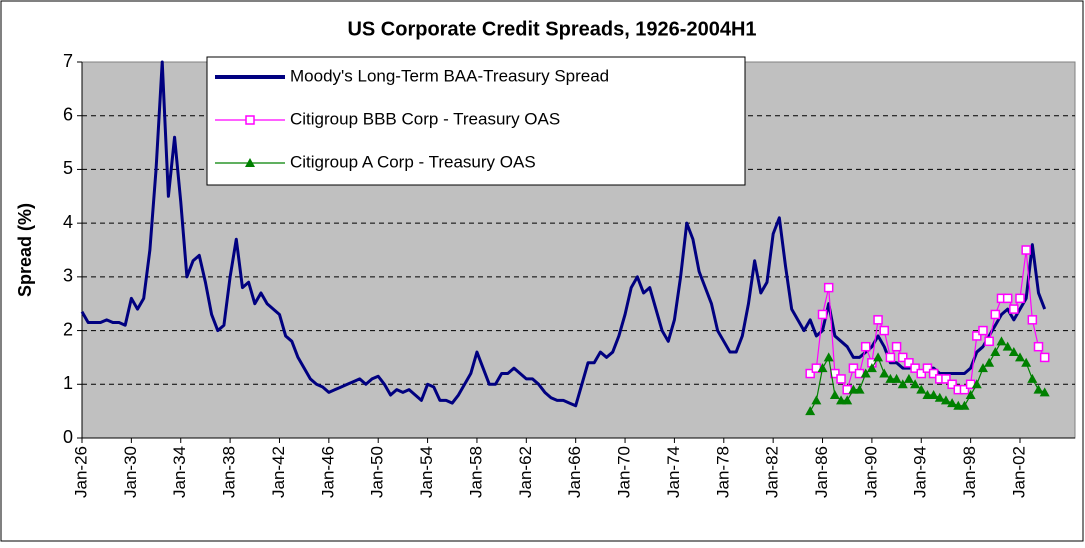 This screenshot has height=548, width=1085. What do you see at coordinates (722, 472) in the screenshot?
I see `x-tick-label: Jan-78` at bounding box center [722, 472].